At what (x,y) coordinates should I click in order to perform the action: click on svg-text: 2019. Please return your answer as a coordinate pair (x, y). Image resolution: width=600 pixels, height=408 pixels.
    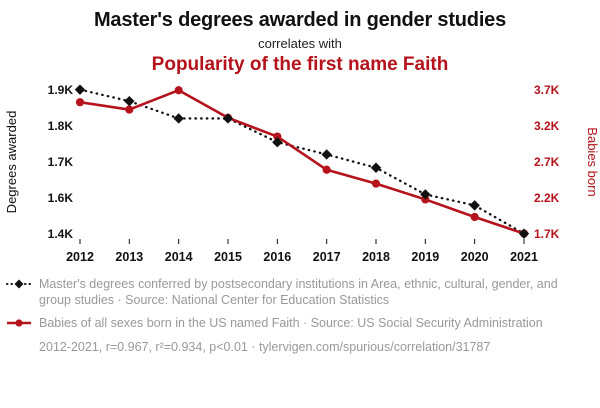
    Looking at the image, I should click on (425, 257).